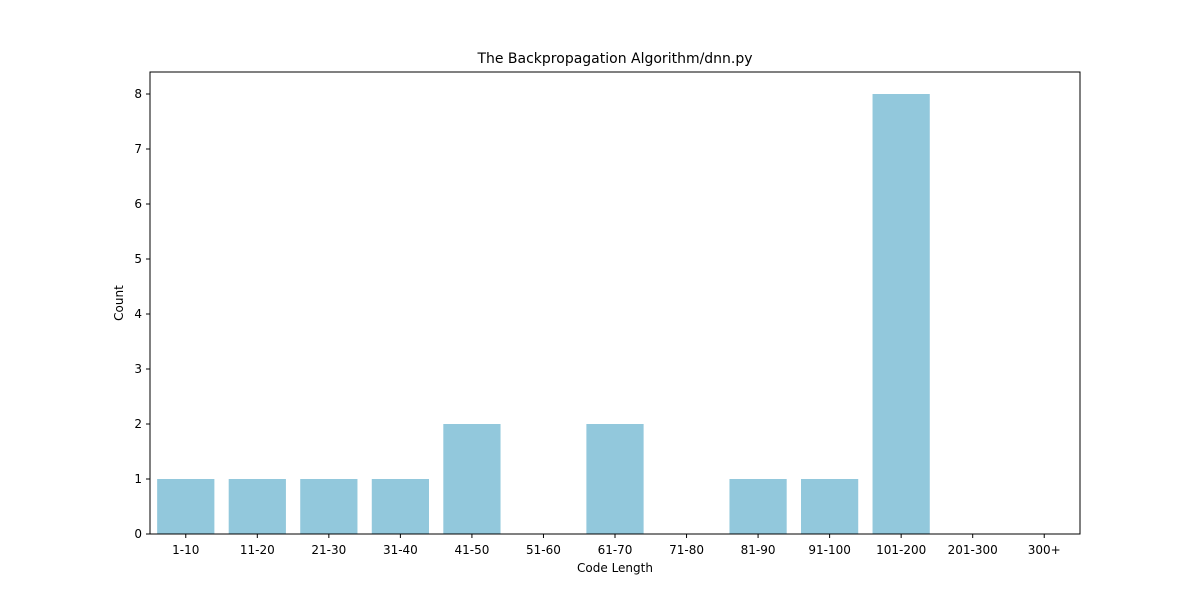 The image size is (1200, 600). I want to click on x-tick-label: 31-40, so click(400, 550).